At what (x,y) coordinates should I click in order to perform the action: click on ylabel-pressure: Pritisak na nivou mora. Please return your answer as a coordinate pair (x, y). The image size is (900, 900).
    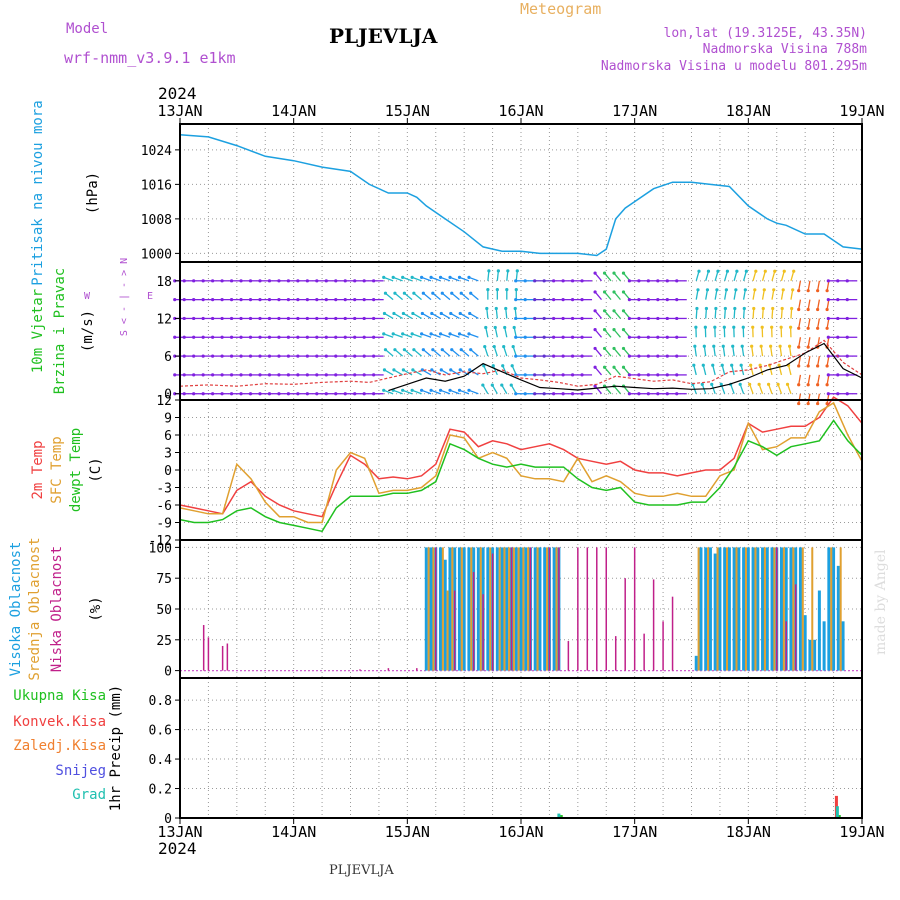
    Looking at the image, I should click on (38, 192).